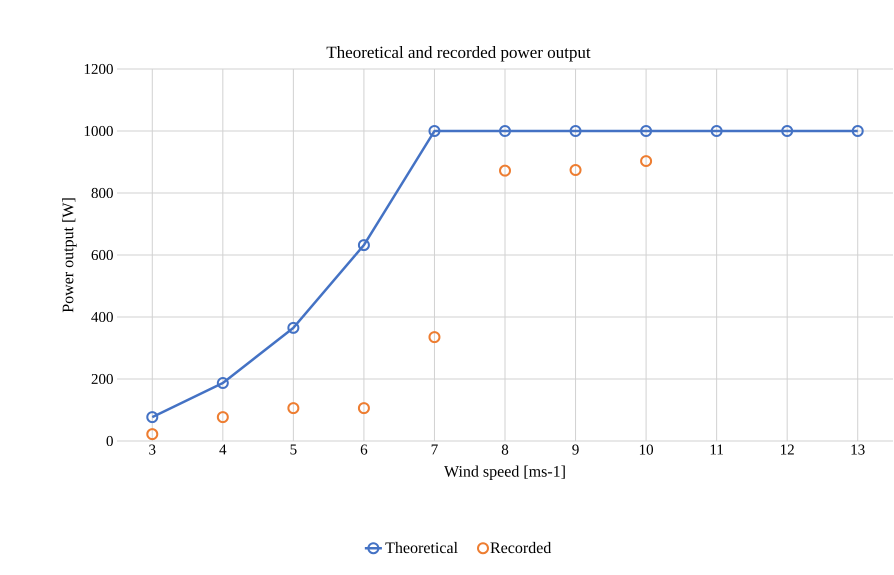 The image size is (894, 575). What do you see at coordinates (98, 131) in the screenshot?
I see `y-tick-label: 1000` at bounding box center [98, 131].